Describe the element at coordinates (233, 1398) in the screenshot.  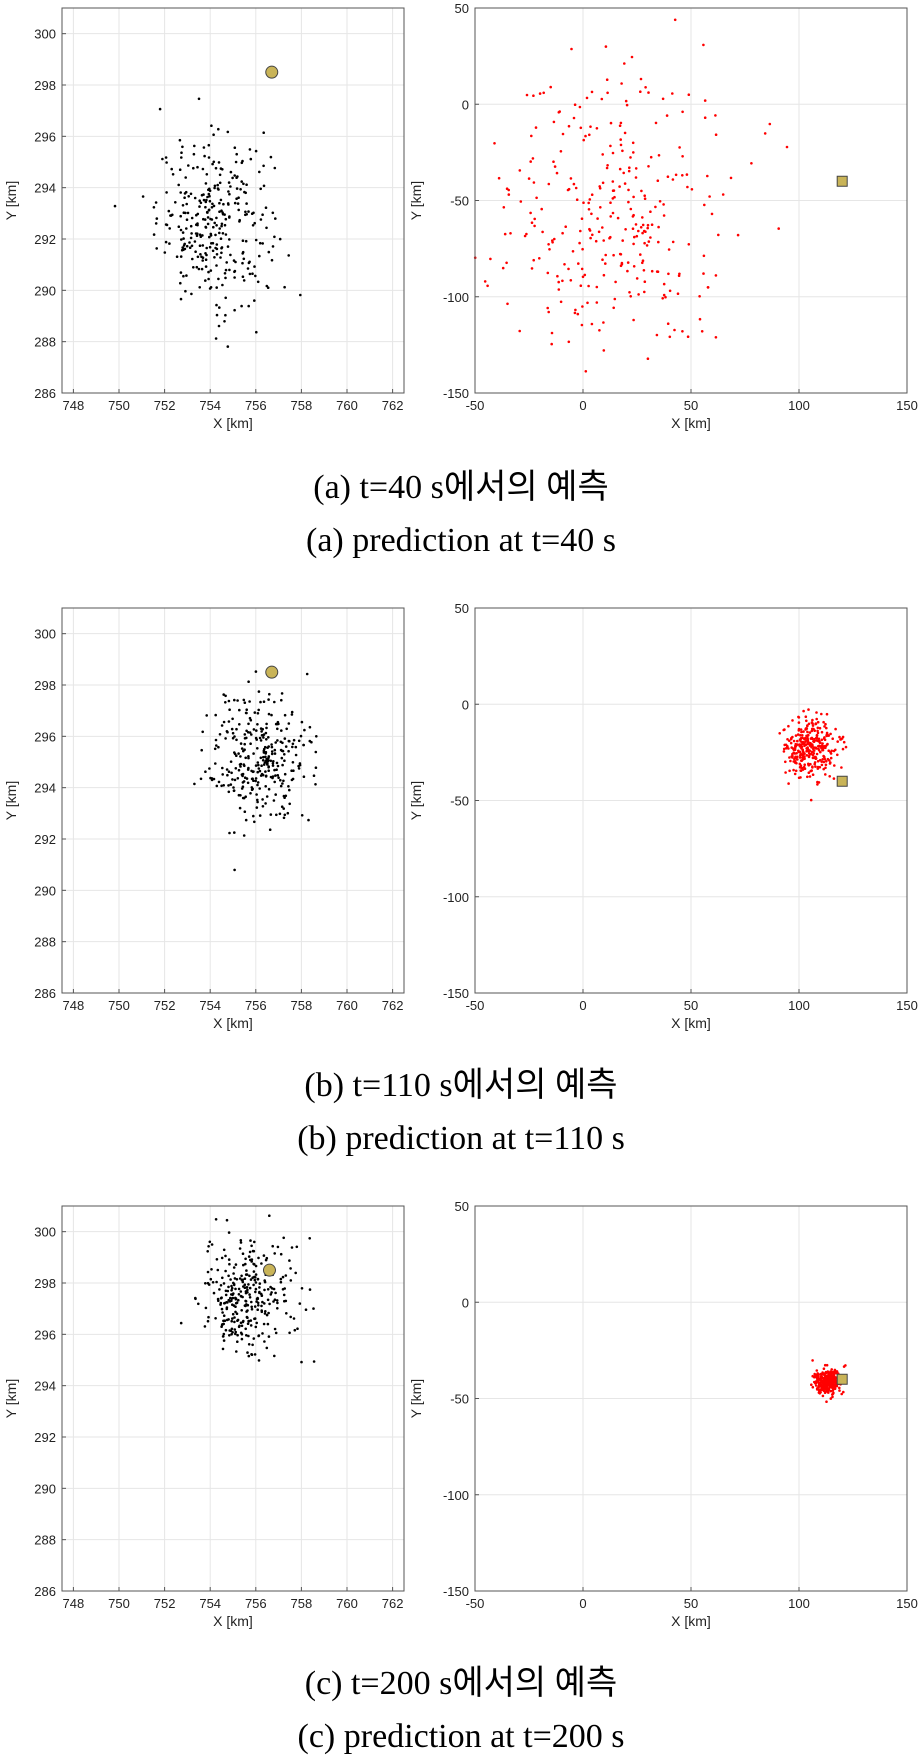
I see `axes-frame` at that location.